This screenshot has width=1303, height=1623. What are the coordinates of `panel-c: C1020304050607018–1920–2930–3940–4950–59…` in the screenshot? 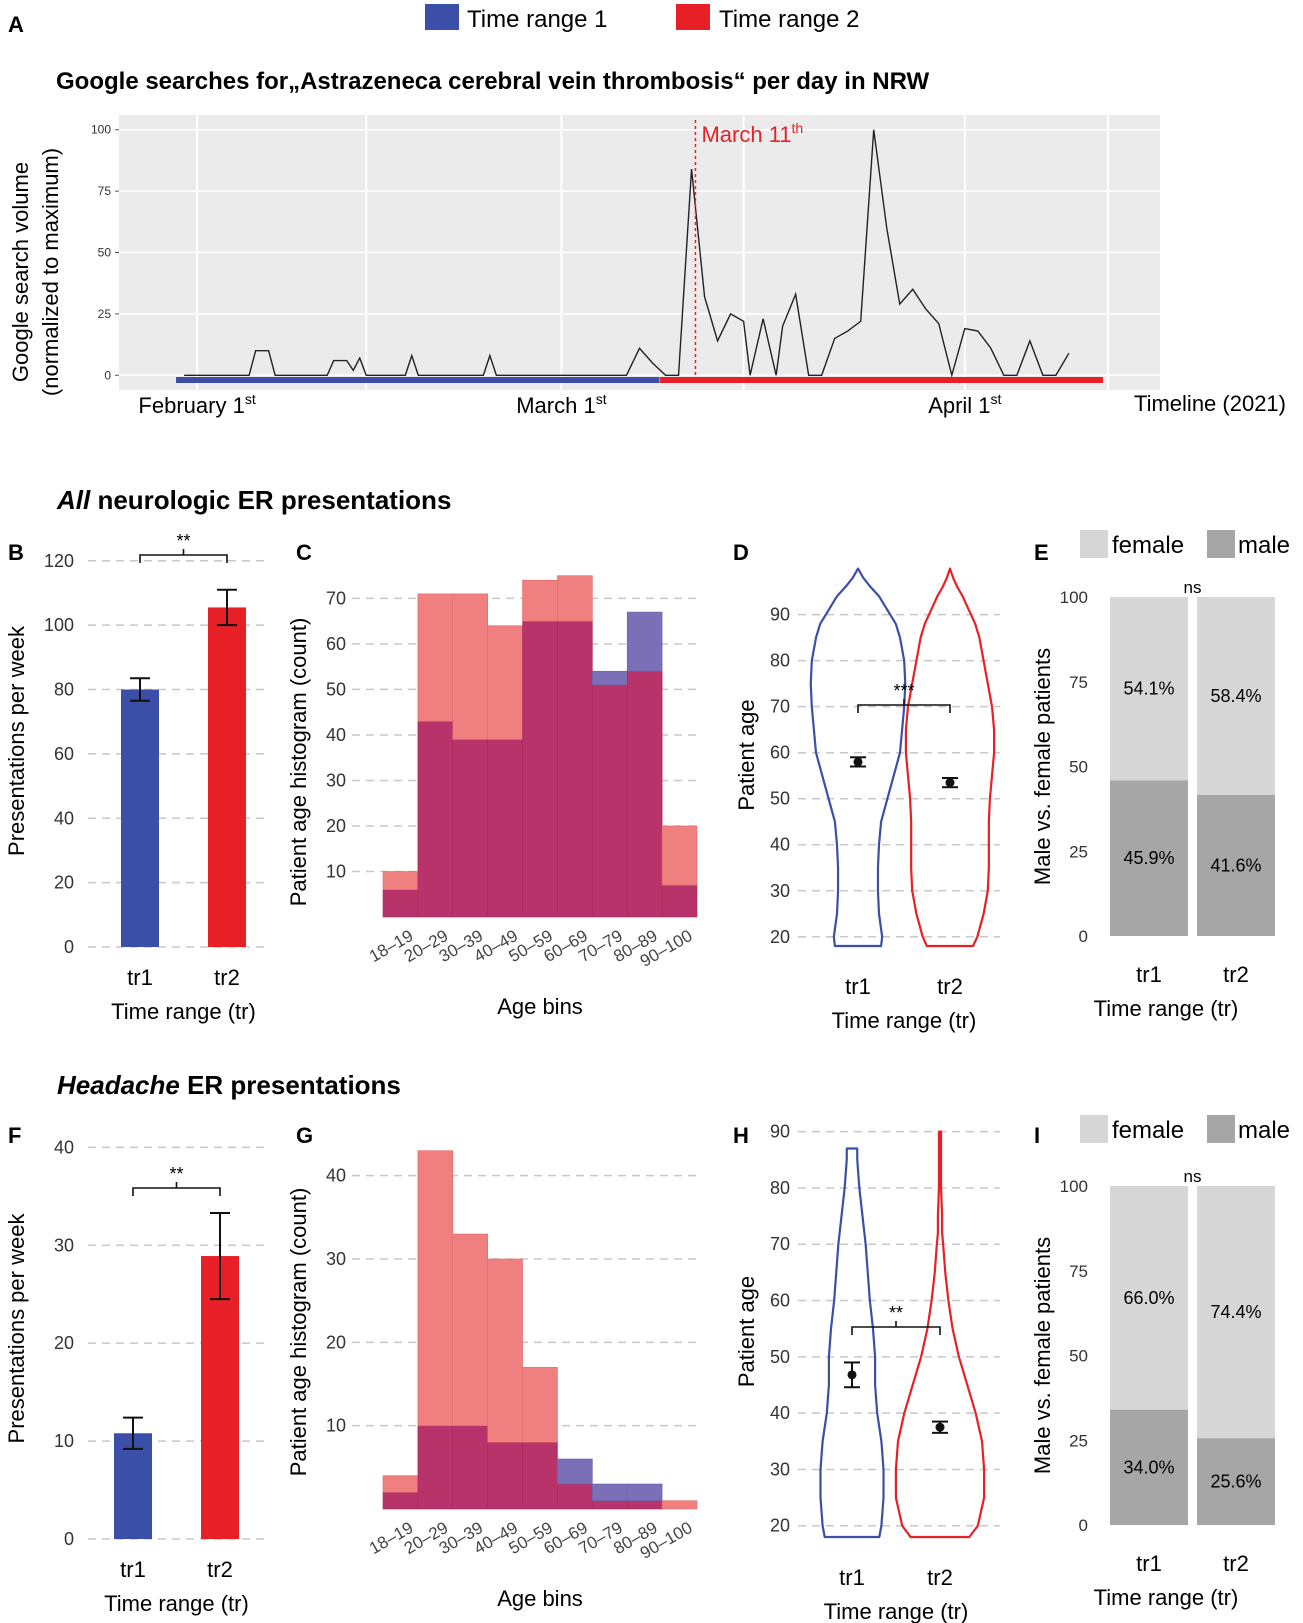 It's located at (493, 779).